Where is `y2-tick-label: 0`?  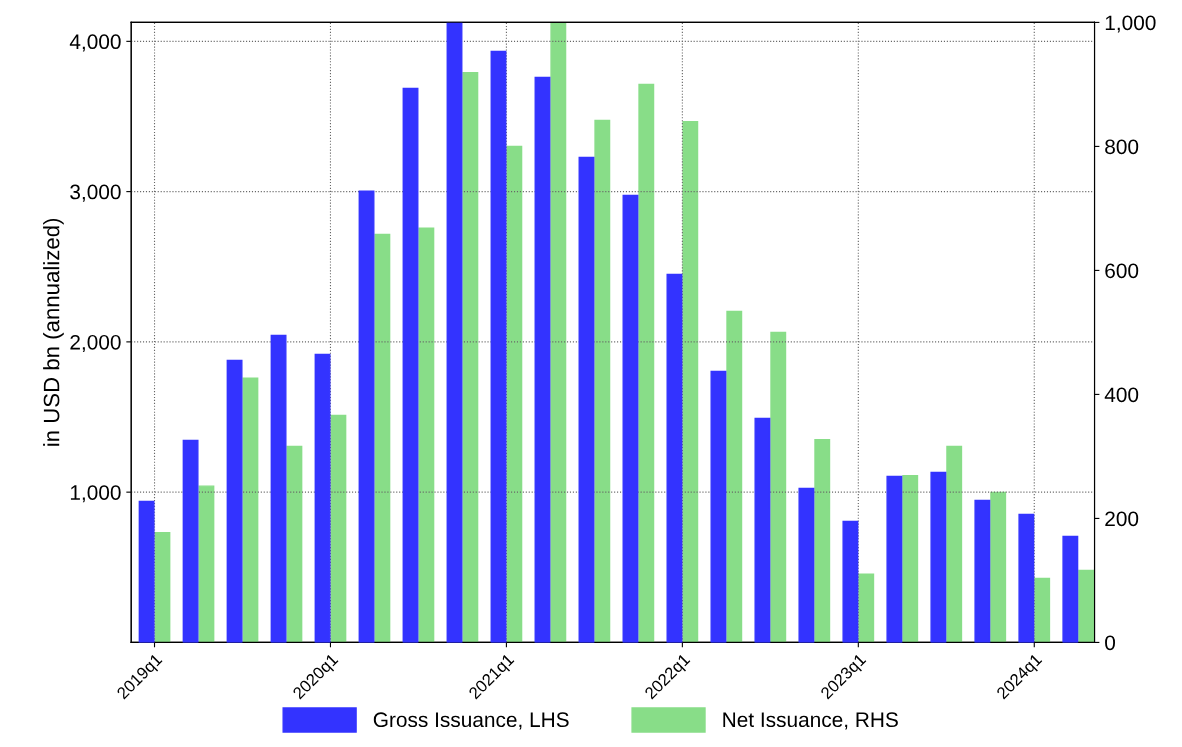 y2-tick-label: 0 is located at coordinates (1110, 643).